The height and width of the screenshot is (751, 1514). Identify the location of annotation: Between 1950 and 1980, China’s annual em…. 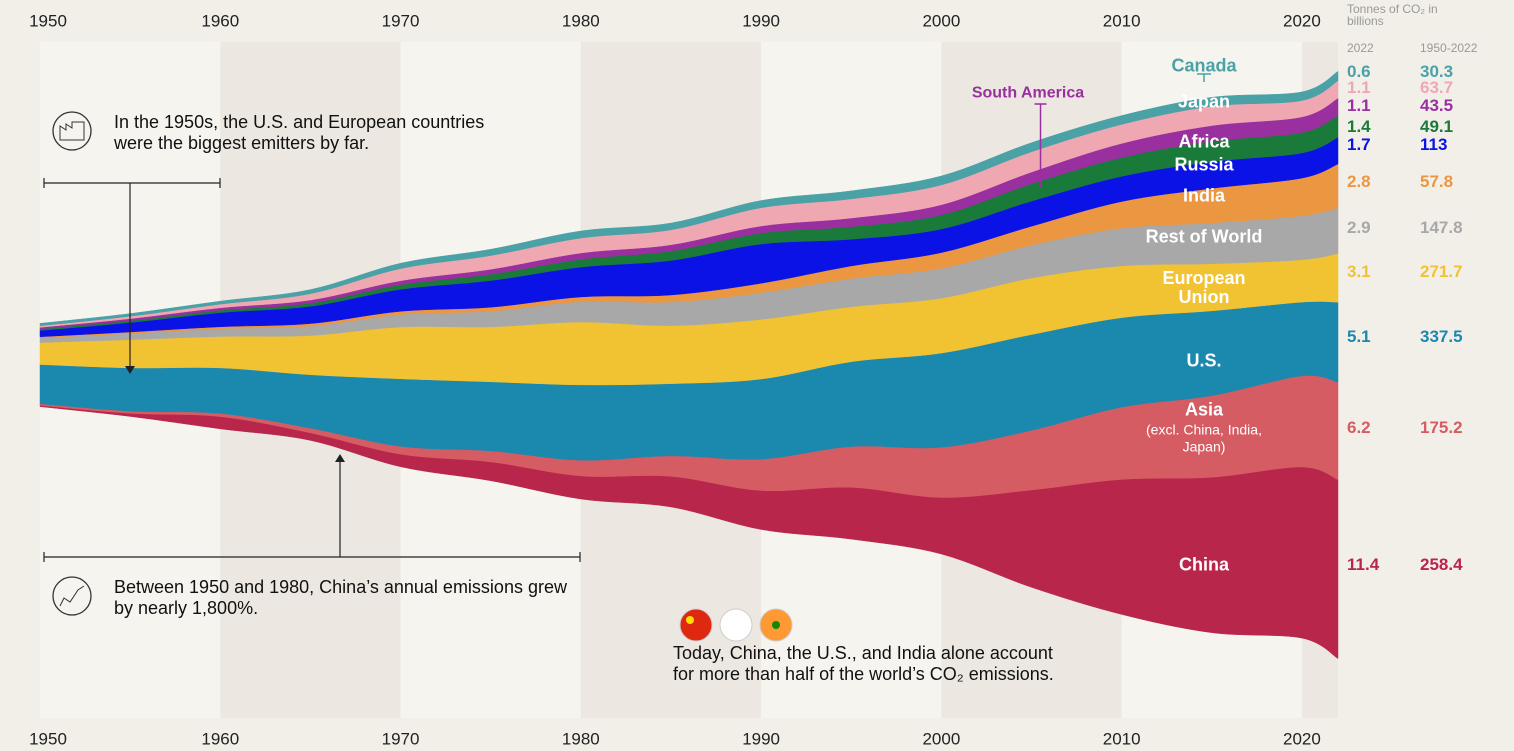
(340, 597).